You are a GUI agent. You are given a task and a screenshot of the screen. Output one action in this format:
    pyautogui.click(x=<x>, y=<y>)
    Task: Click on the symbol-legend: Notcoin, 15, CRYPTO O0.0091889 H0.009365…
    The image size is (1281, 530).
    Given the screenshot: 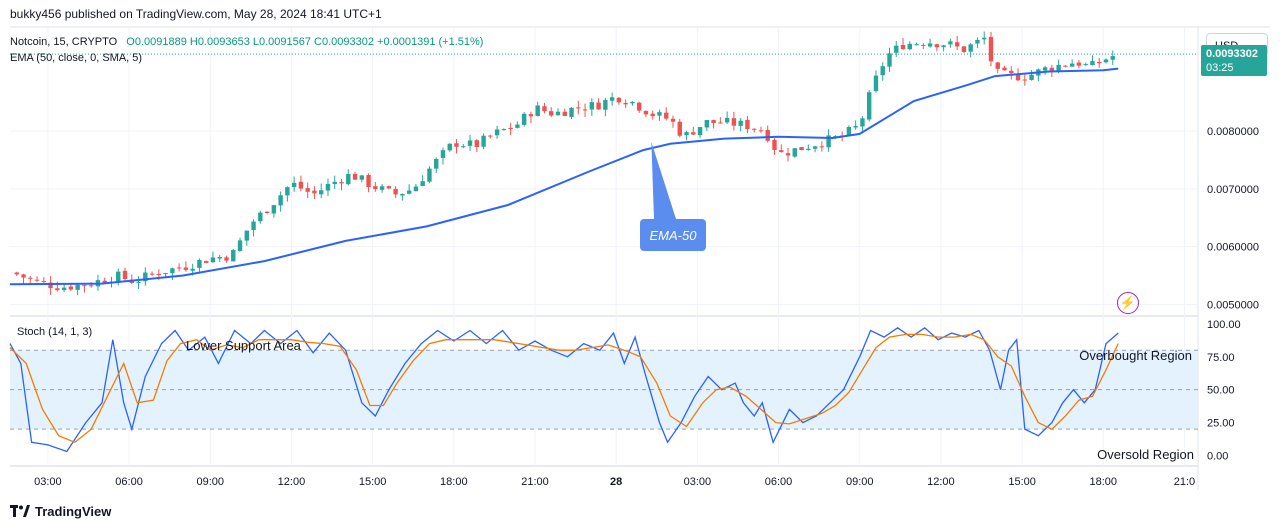 What is the action you would take?
    pyautogui.click(x=246, y=42)
    